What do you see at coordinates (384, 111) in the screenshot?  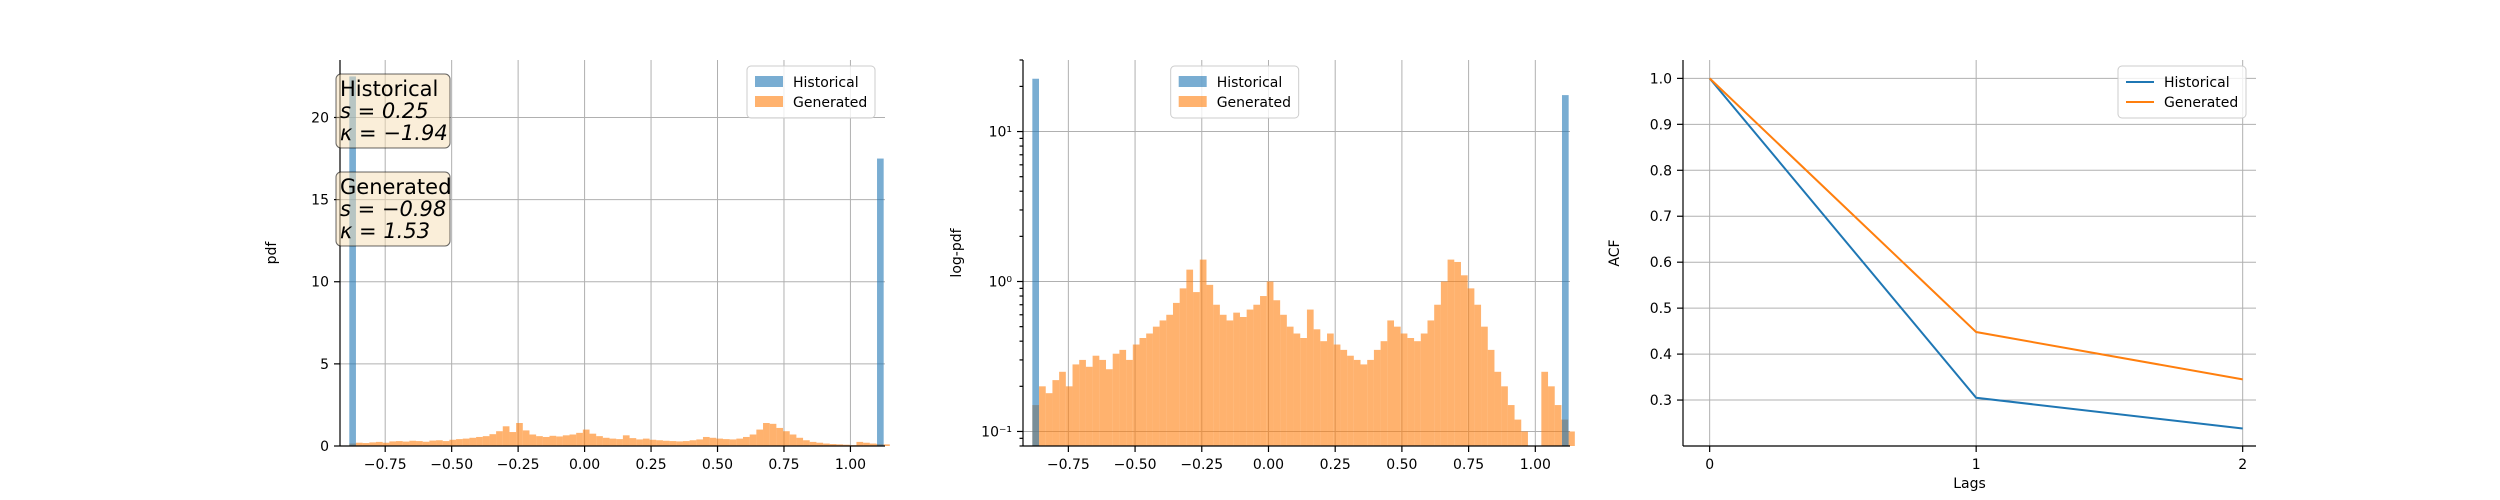 I see `annotation-line: s = 0.25` at bounding box center [384, 111].